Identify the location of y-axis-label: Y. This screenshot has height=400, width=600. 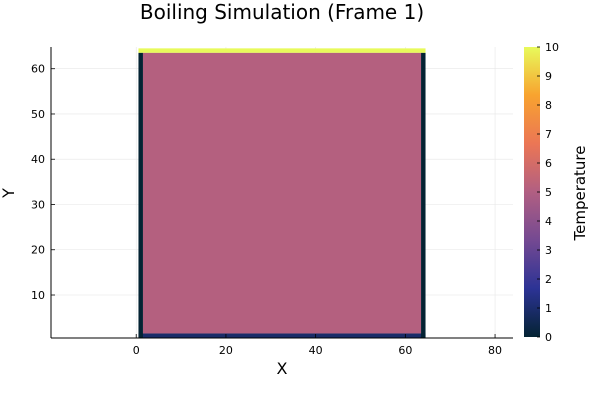
(9, 193).